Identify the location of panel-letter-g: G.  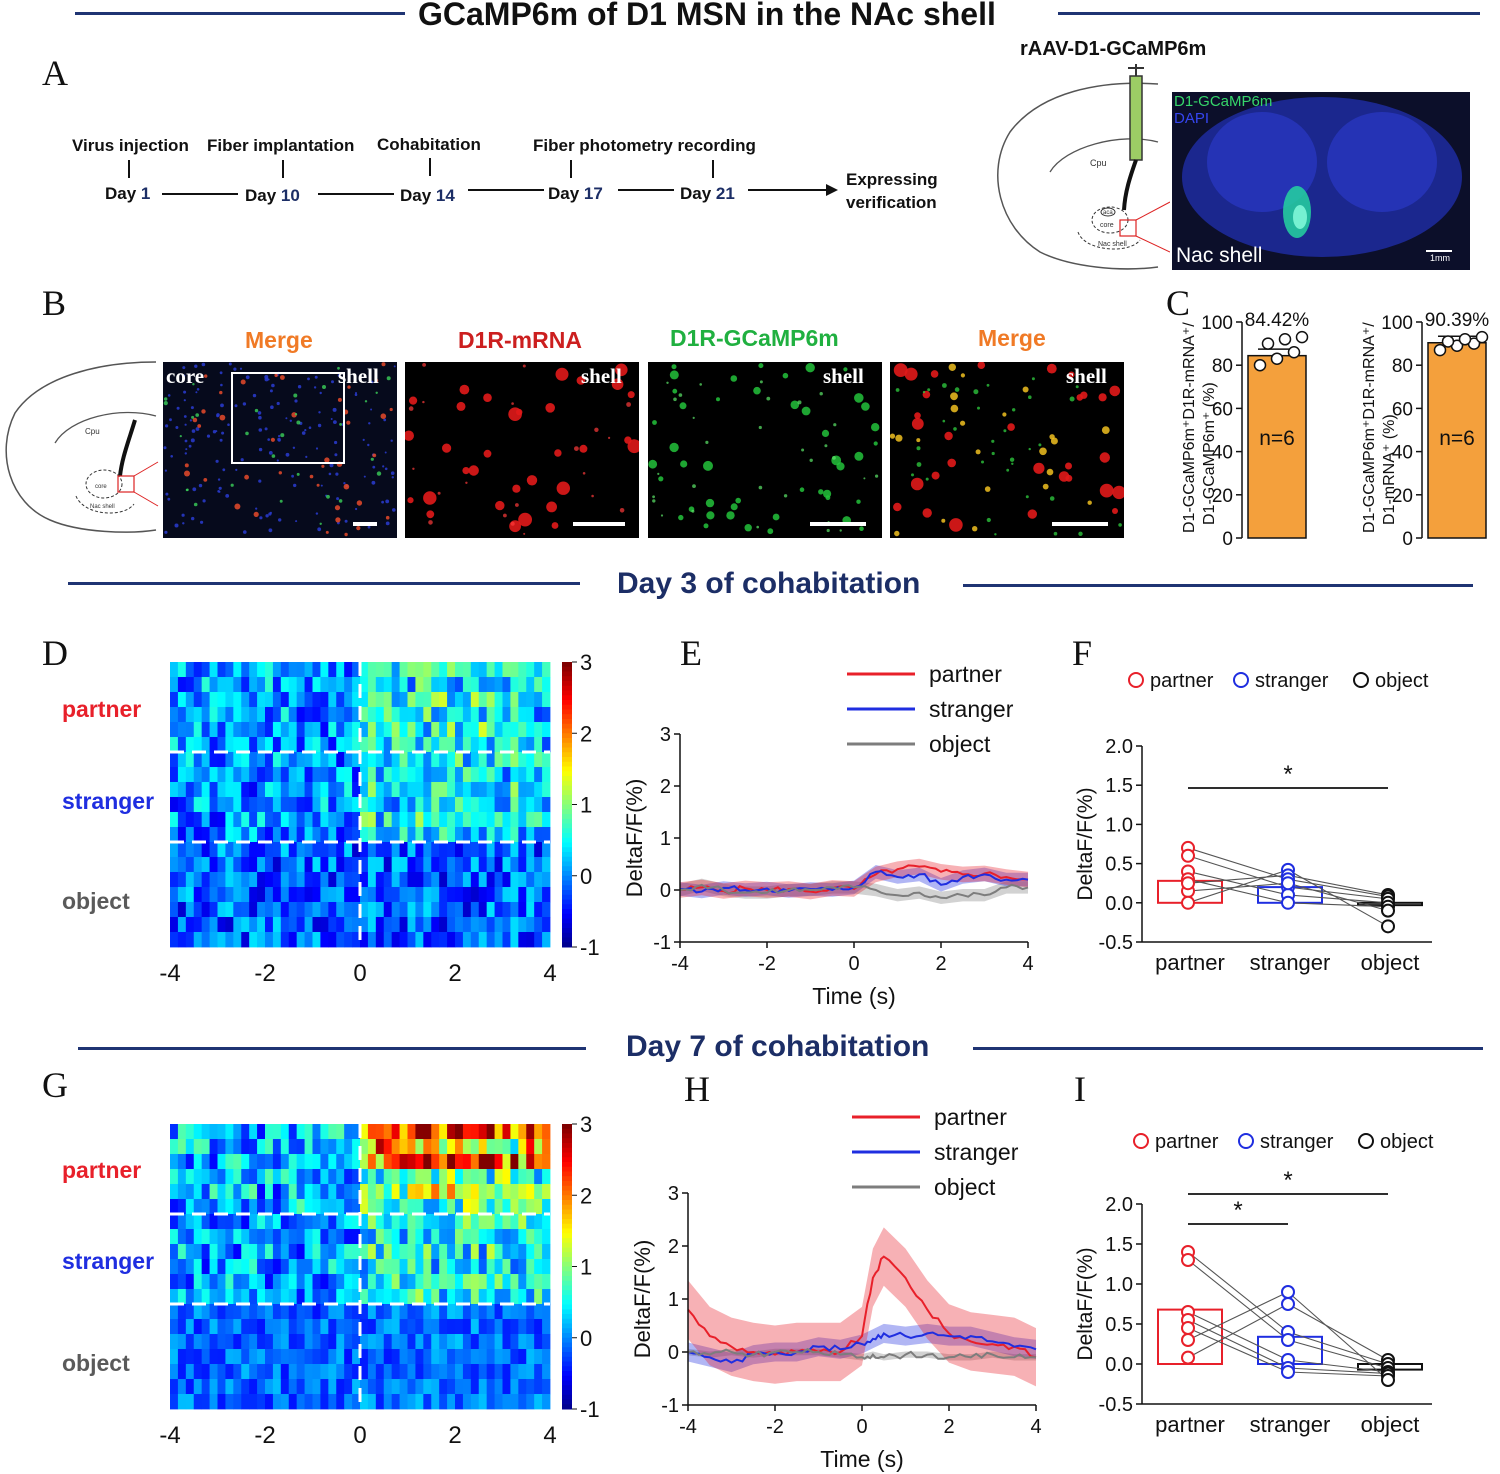
(55, 1085).